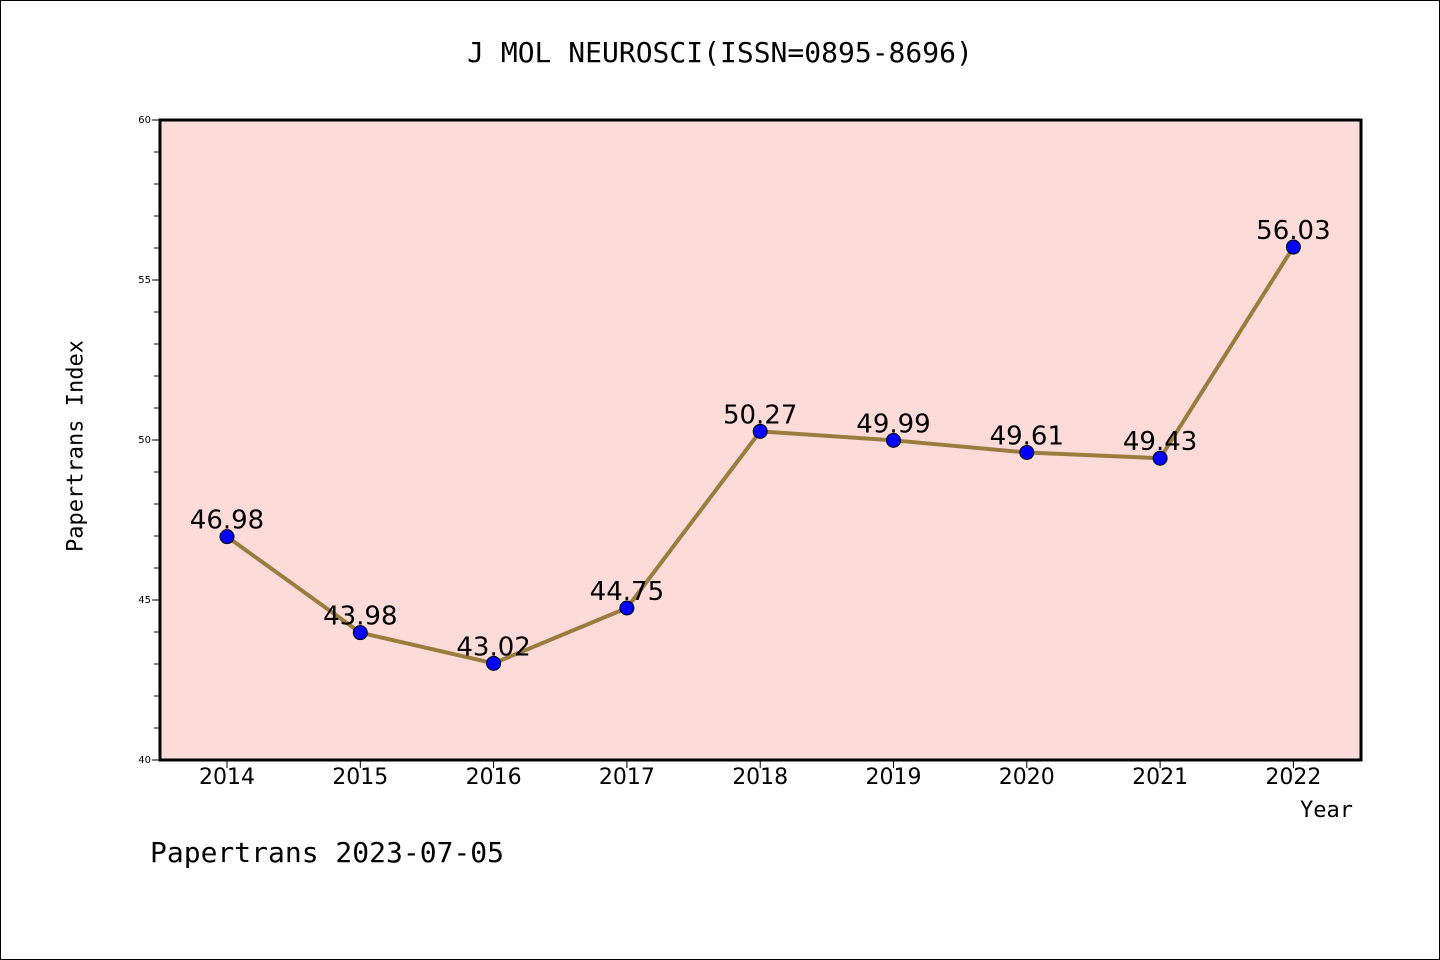 The width and height of the screenshot is (1440, 960). Describe the element at coordinates (1326, 810) in the screenshot. I see `x-axis-label: Year` at that location.